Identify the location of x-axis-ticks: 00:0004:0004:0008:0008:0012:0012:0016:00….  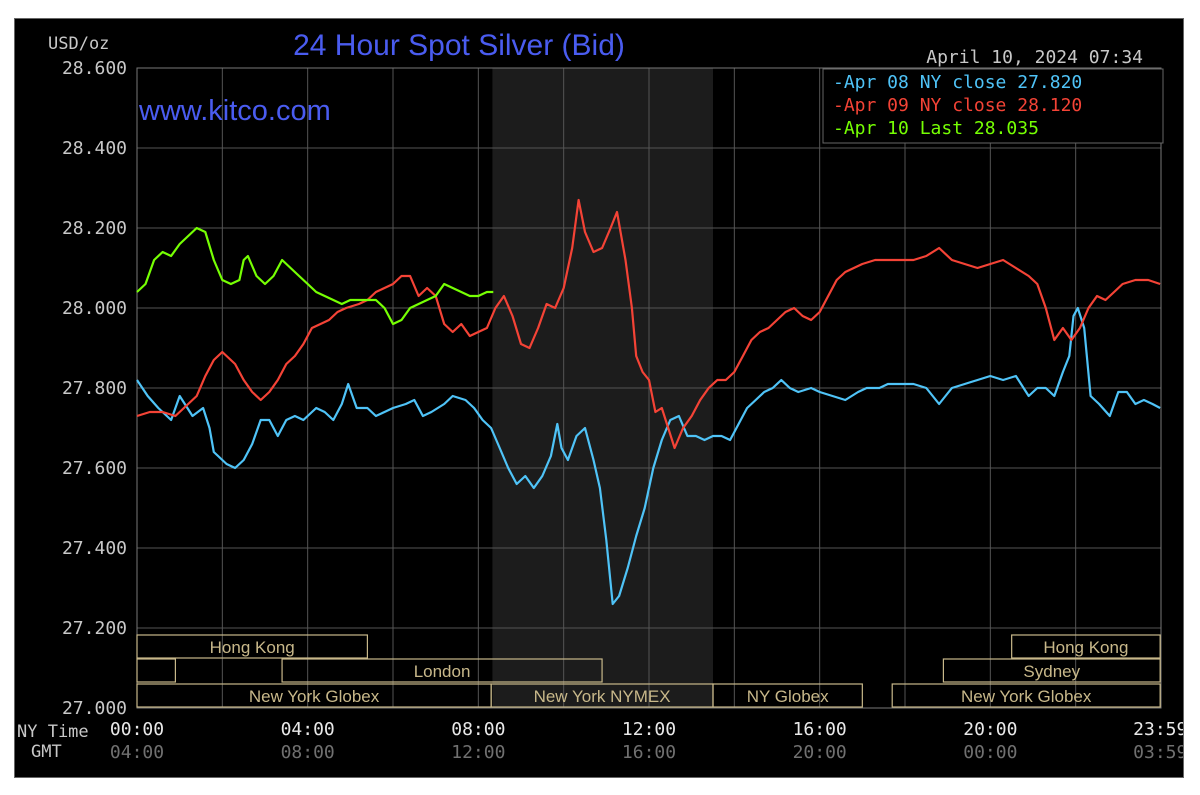
(646, 741).